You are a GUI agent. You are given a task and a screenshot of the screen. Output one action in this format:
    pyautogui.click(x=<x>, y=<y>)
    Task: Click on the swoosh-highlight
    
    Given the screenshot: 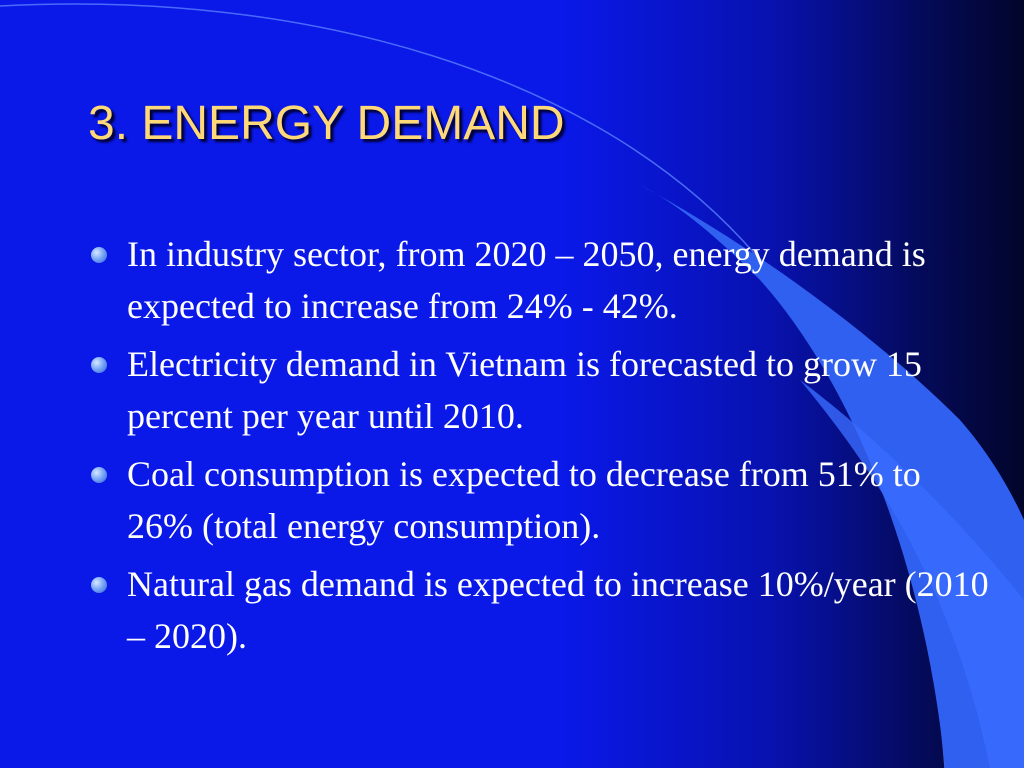 What is the action you would take?
    pyautogui.click(x=912, y=574)
    